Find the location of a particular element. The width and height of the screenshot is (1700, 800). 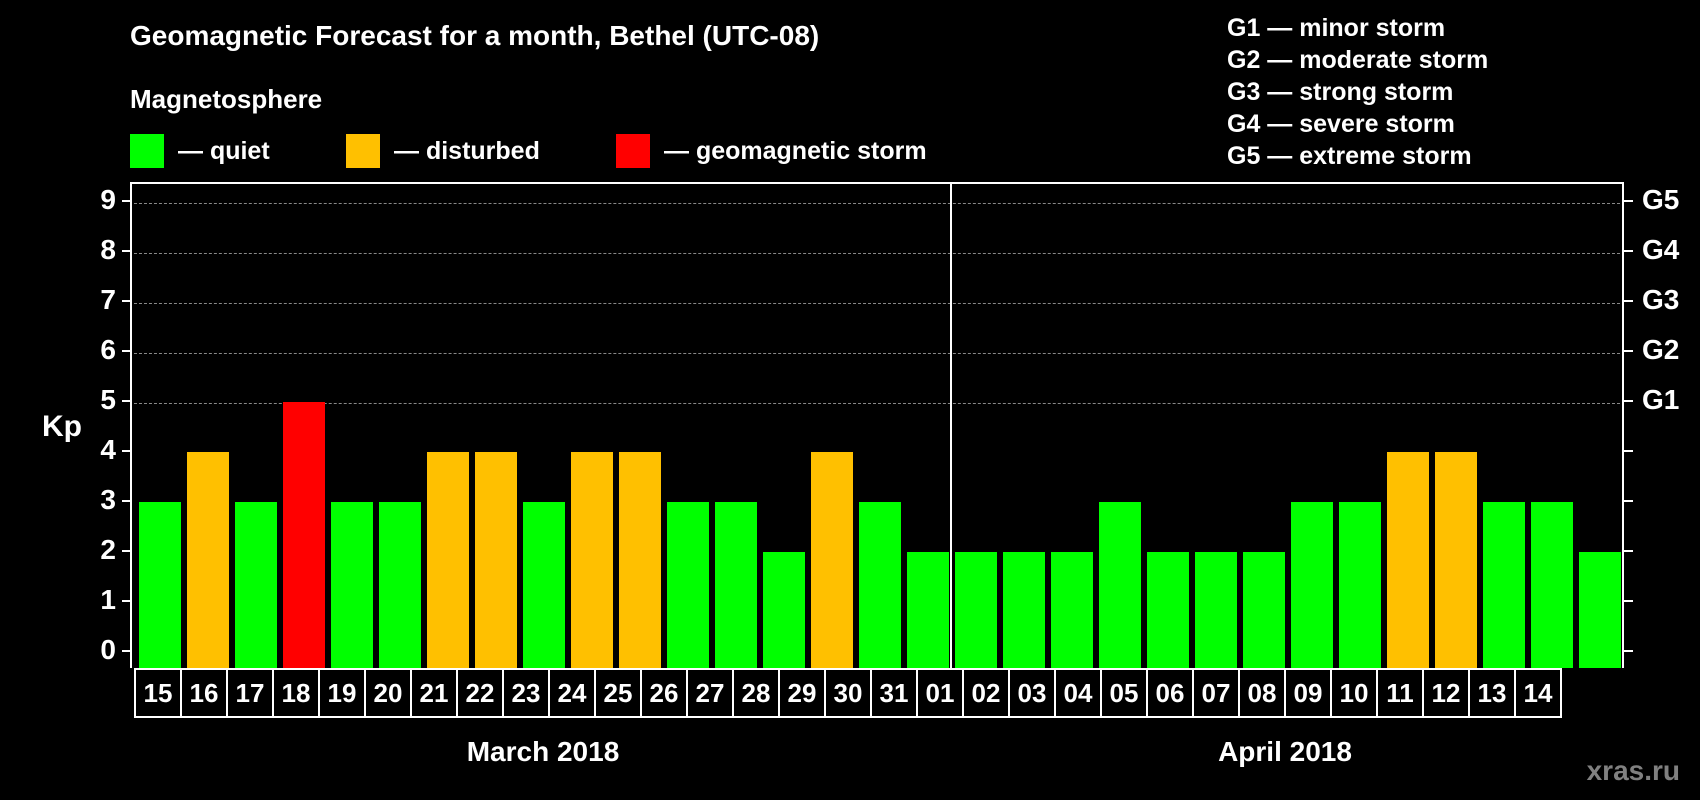

g-level-label: G3 is located at coordinates (1661, 299).